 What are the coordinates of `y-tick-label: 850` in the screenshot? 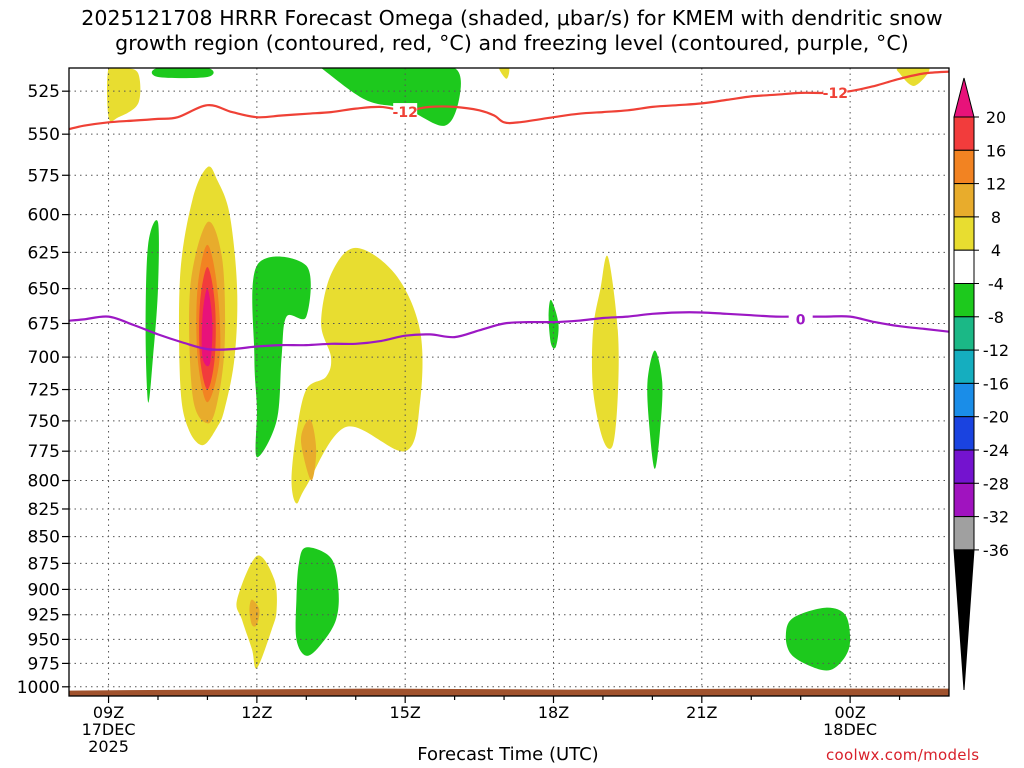 It's located at (44, 538).